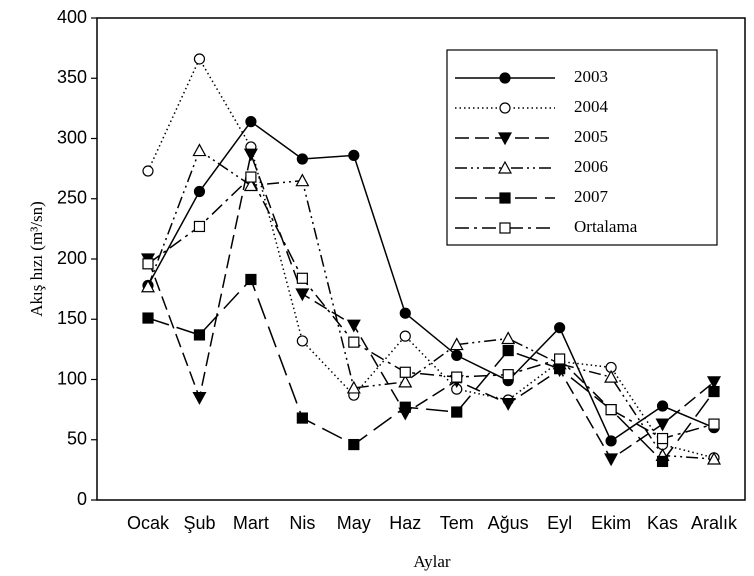 The image size is (754, 576). Describe the element at coordinates (714, 523) in the screenshot. I see `x-tick-label: Aralık` at that location.